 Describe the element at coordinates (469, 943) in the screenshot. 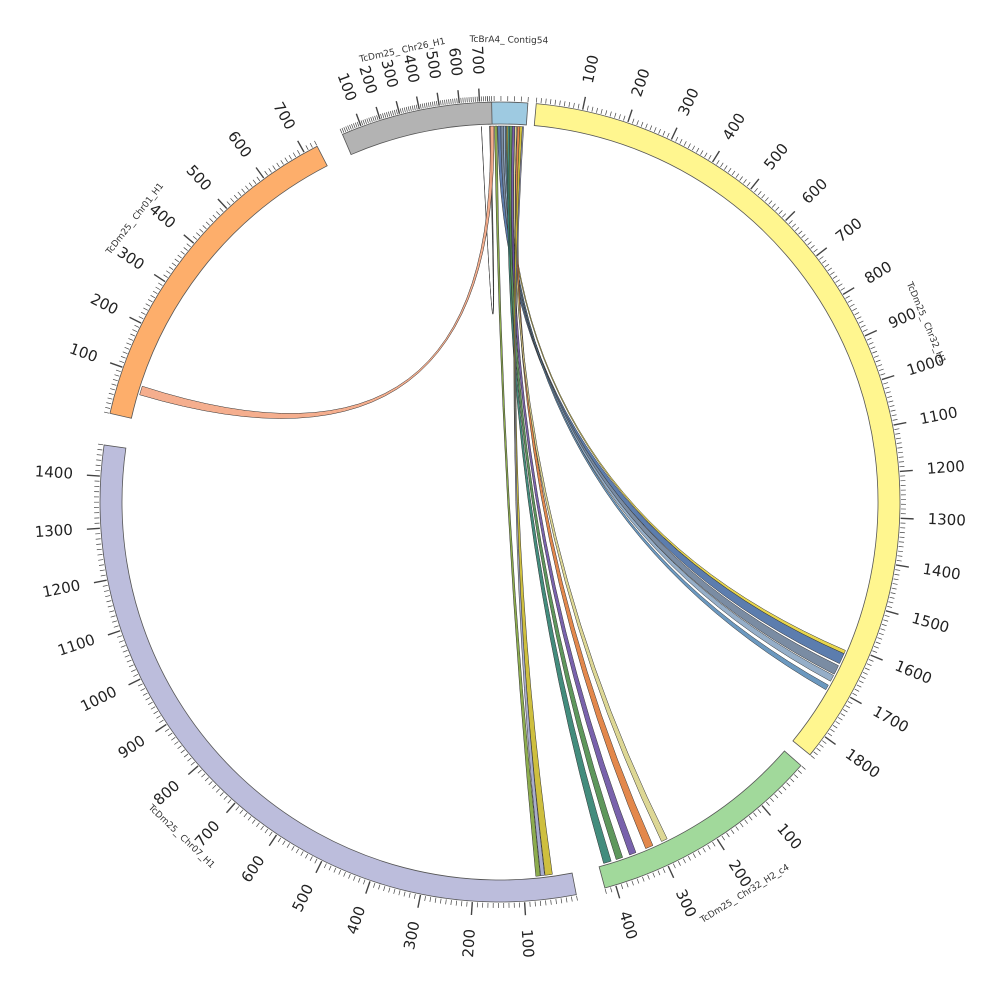

I see `tick-label-chr07h1: 200` at that location.